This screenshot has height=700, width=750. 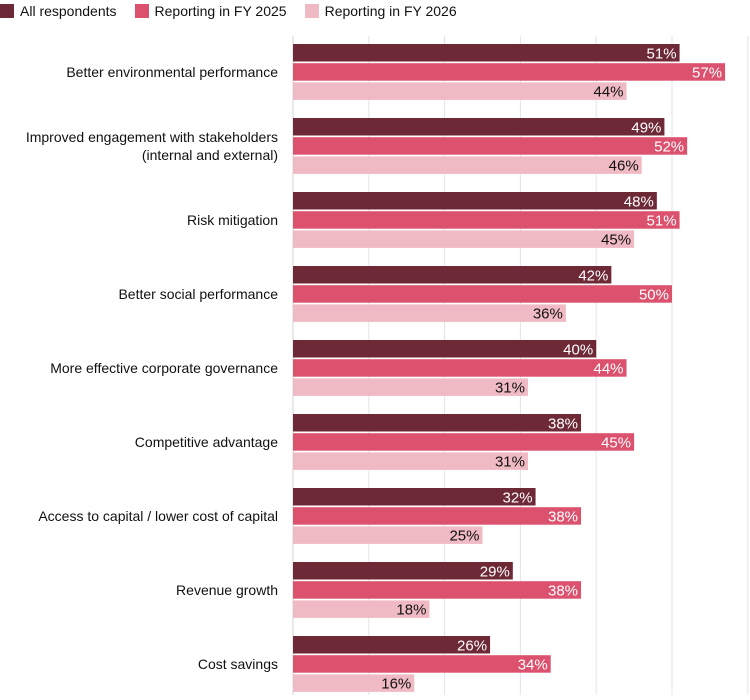 I want to click on category-label: Better environmental performance, so click(x=172, y=72).